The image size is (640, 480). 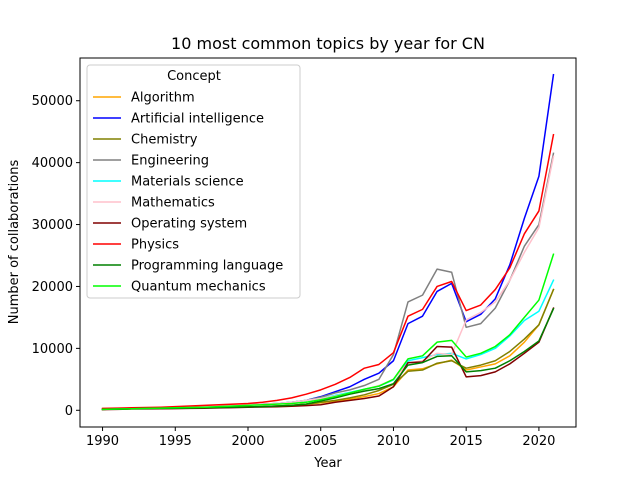 I want to click on legend-label: Engineering, so click(x=170, y=161).